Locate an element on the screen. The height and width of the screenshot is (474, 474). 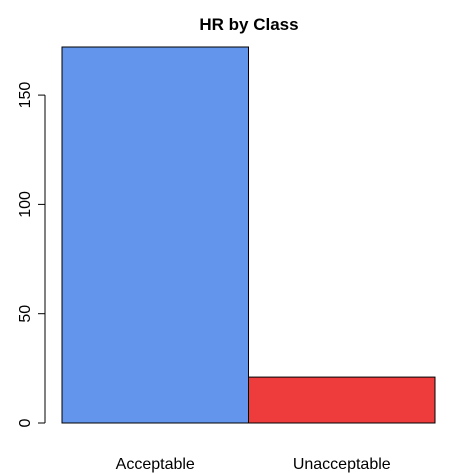
y-tick-label: 150 is located at coordinates (25, 95).